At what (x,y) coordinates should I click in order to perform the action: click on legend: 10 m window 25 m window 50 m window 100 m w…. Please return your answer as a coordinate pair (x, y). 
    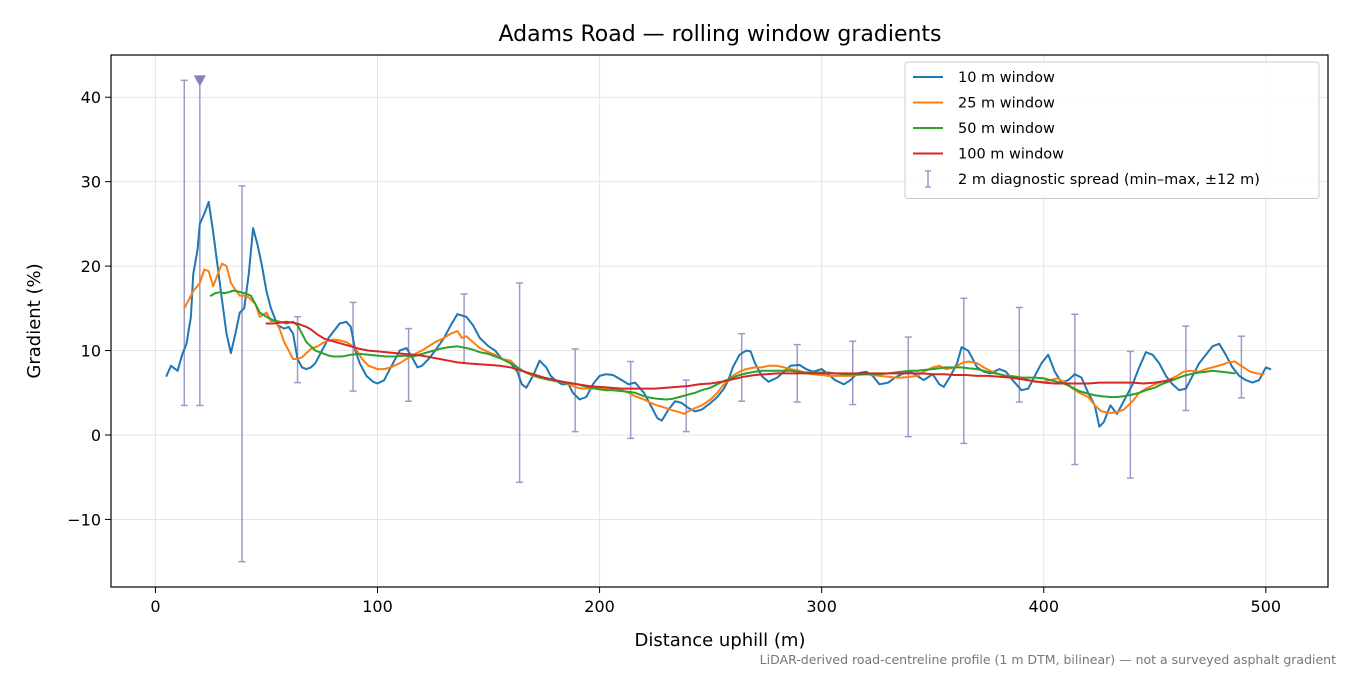
    Looking at the image, I should click on (1112, 130).